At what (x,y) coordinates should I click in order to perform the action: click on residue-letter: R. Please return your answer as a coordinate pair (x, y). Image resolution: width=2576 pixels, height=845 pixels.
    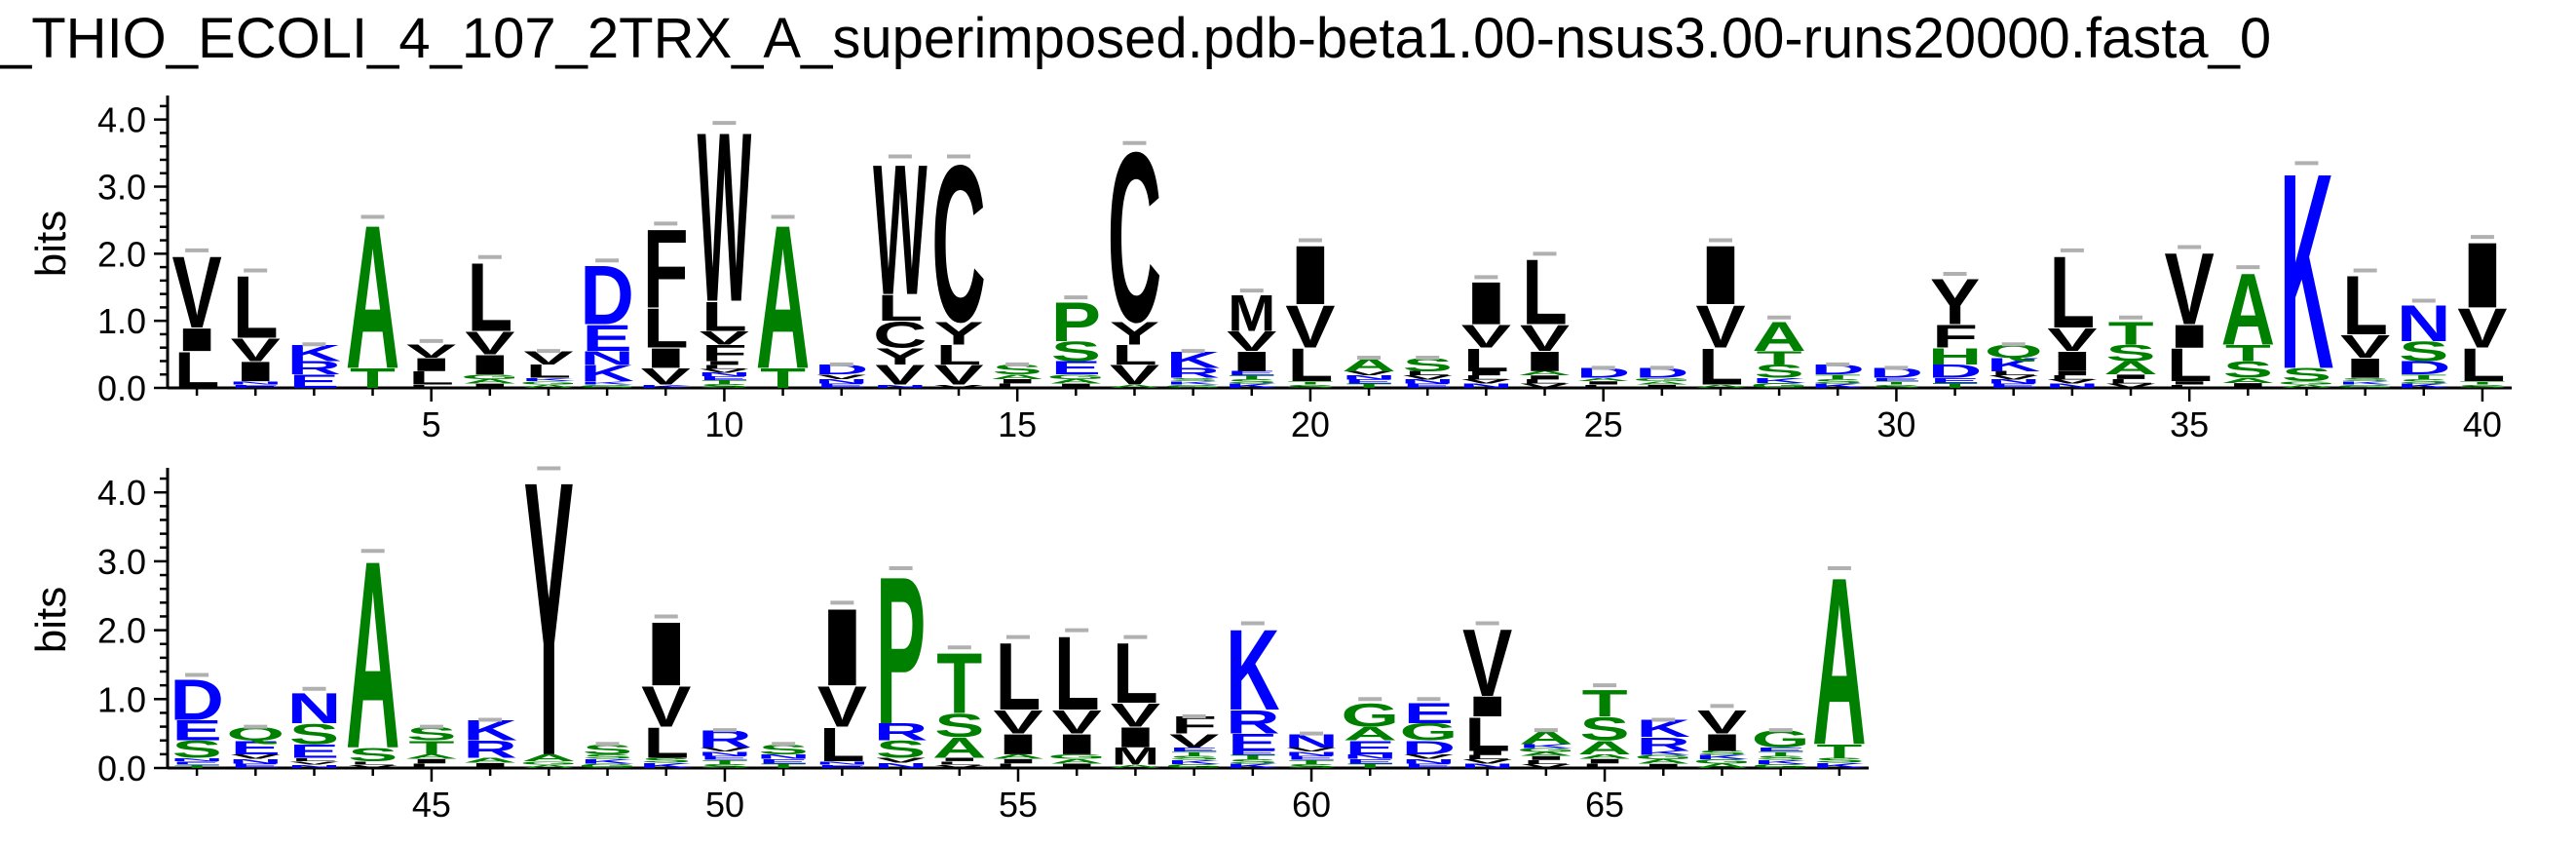
    Looking at the image, I should click on (1663, 744).